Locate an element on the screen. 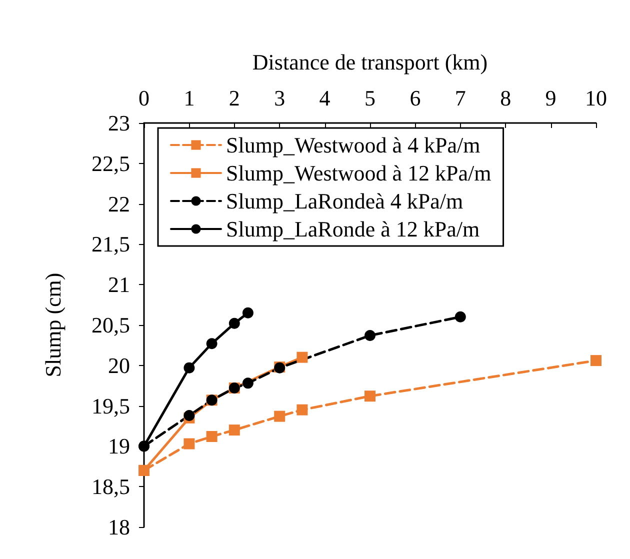 The image size is (630, 559). y-tick-label: 22,5 is located at coordinates (111, 163).